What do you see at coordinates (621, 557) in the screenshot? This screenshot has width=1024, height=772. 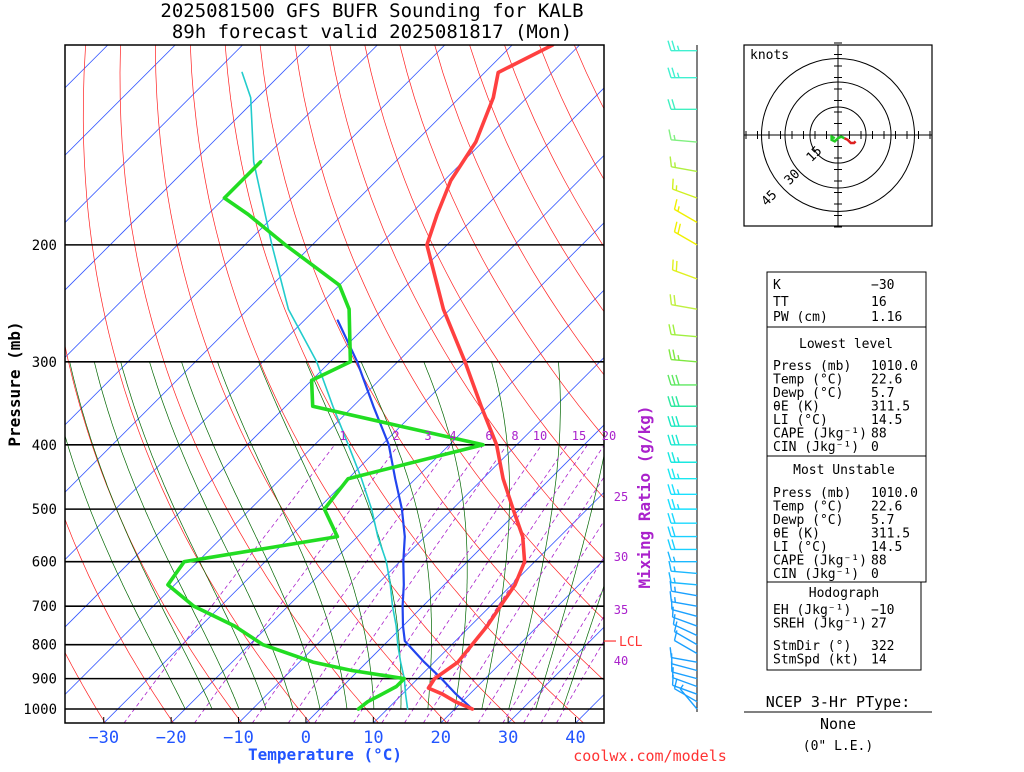 I see `mixing-ratio-label: 30` at bounding box center [621, 557].